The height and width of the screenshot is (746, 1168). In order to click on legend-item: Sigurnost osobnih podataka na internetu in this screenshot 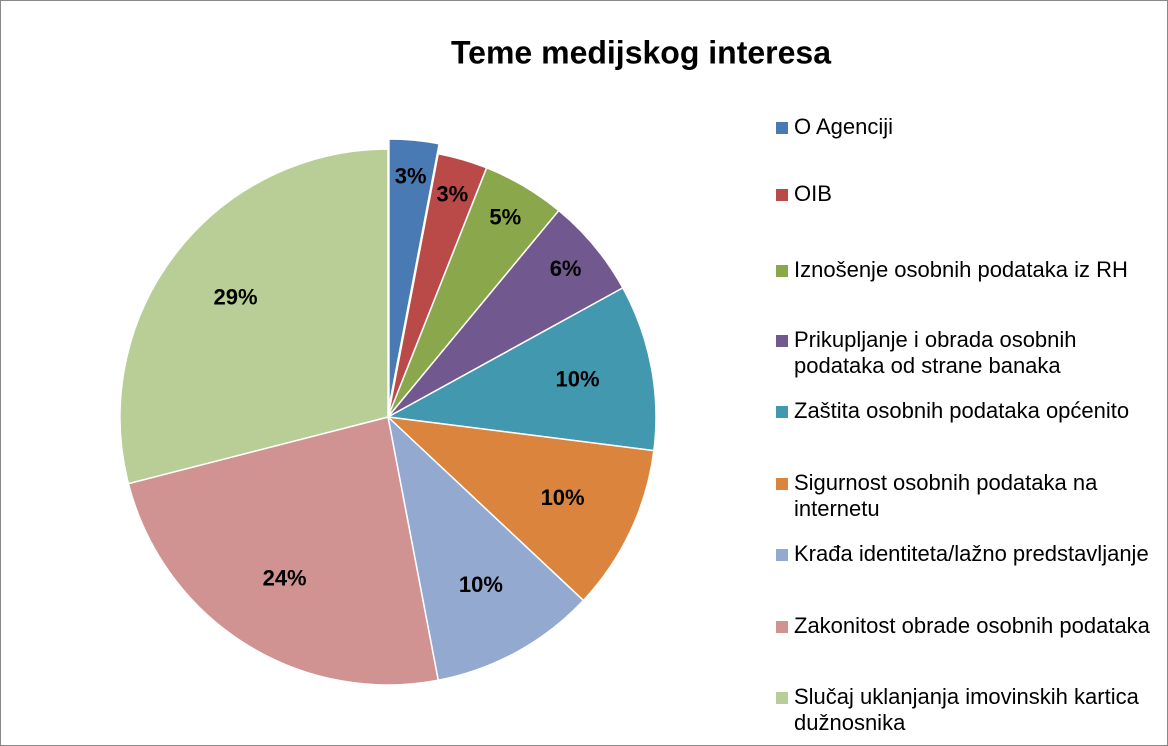, I will do `click(966, 496)`.